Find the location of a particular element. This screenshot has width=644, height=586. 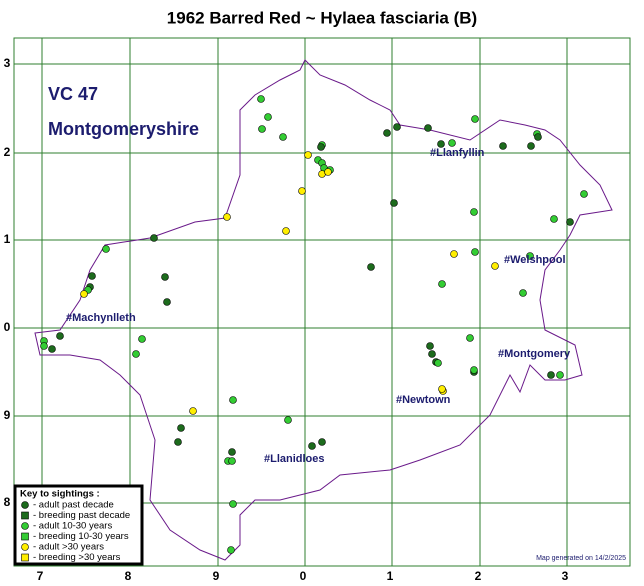

grid-x-label: 8 is located at coordinates (128, 576).